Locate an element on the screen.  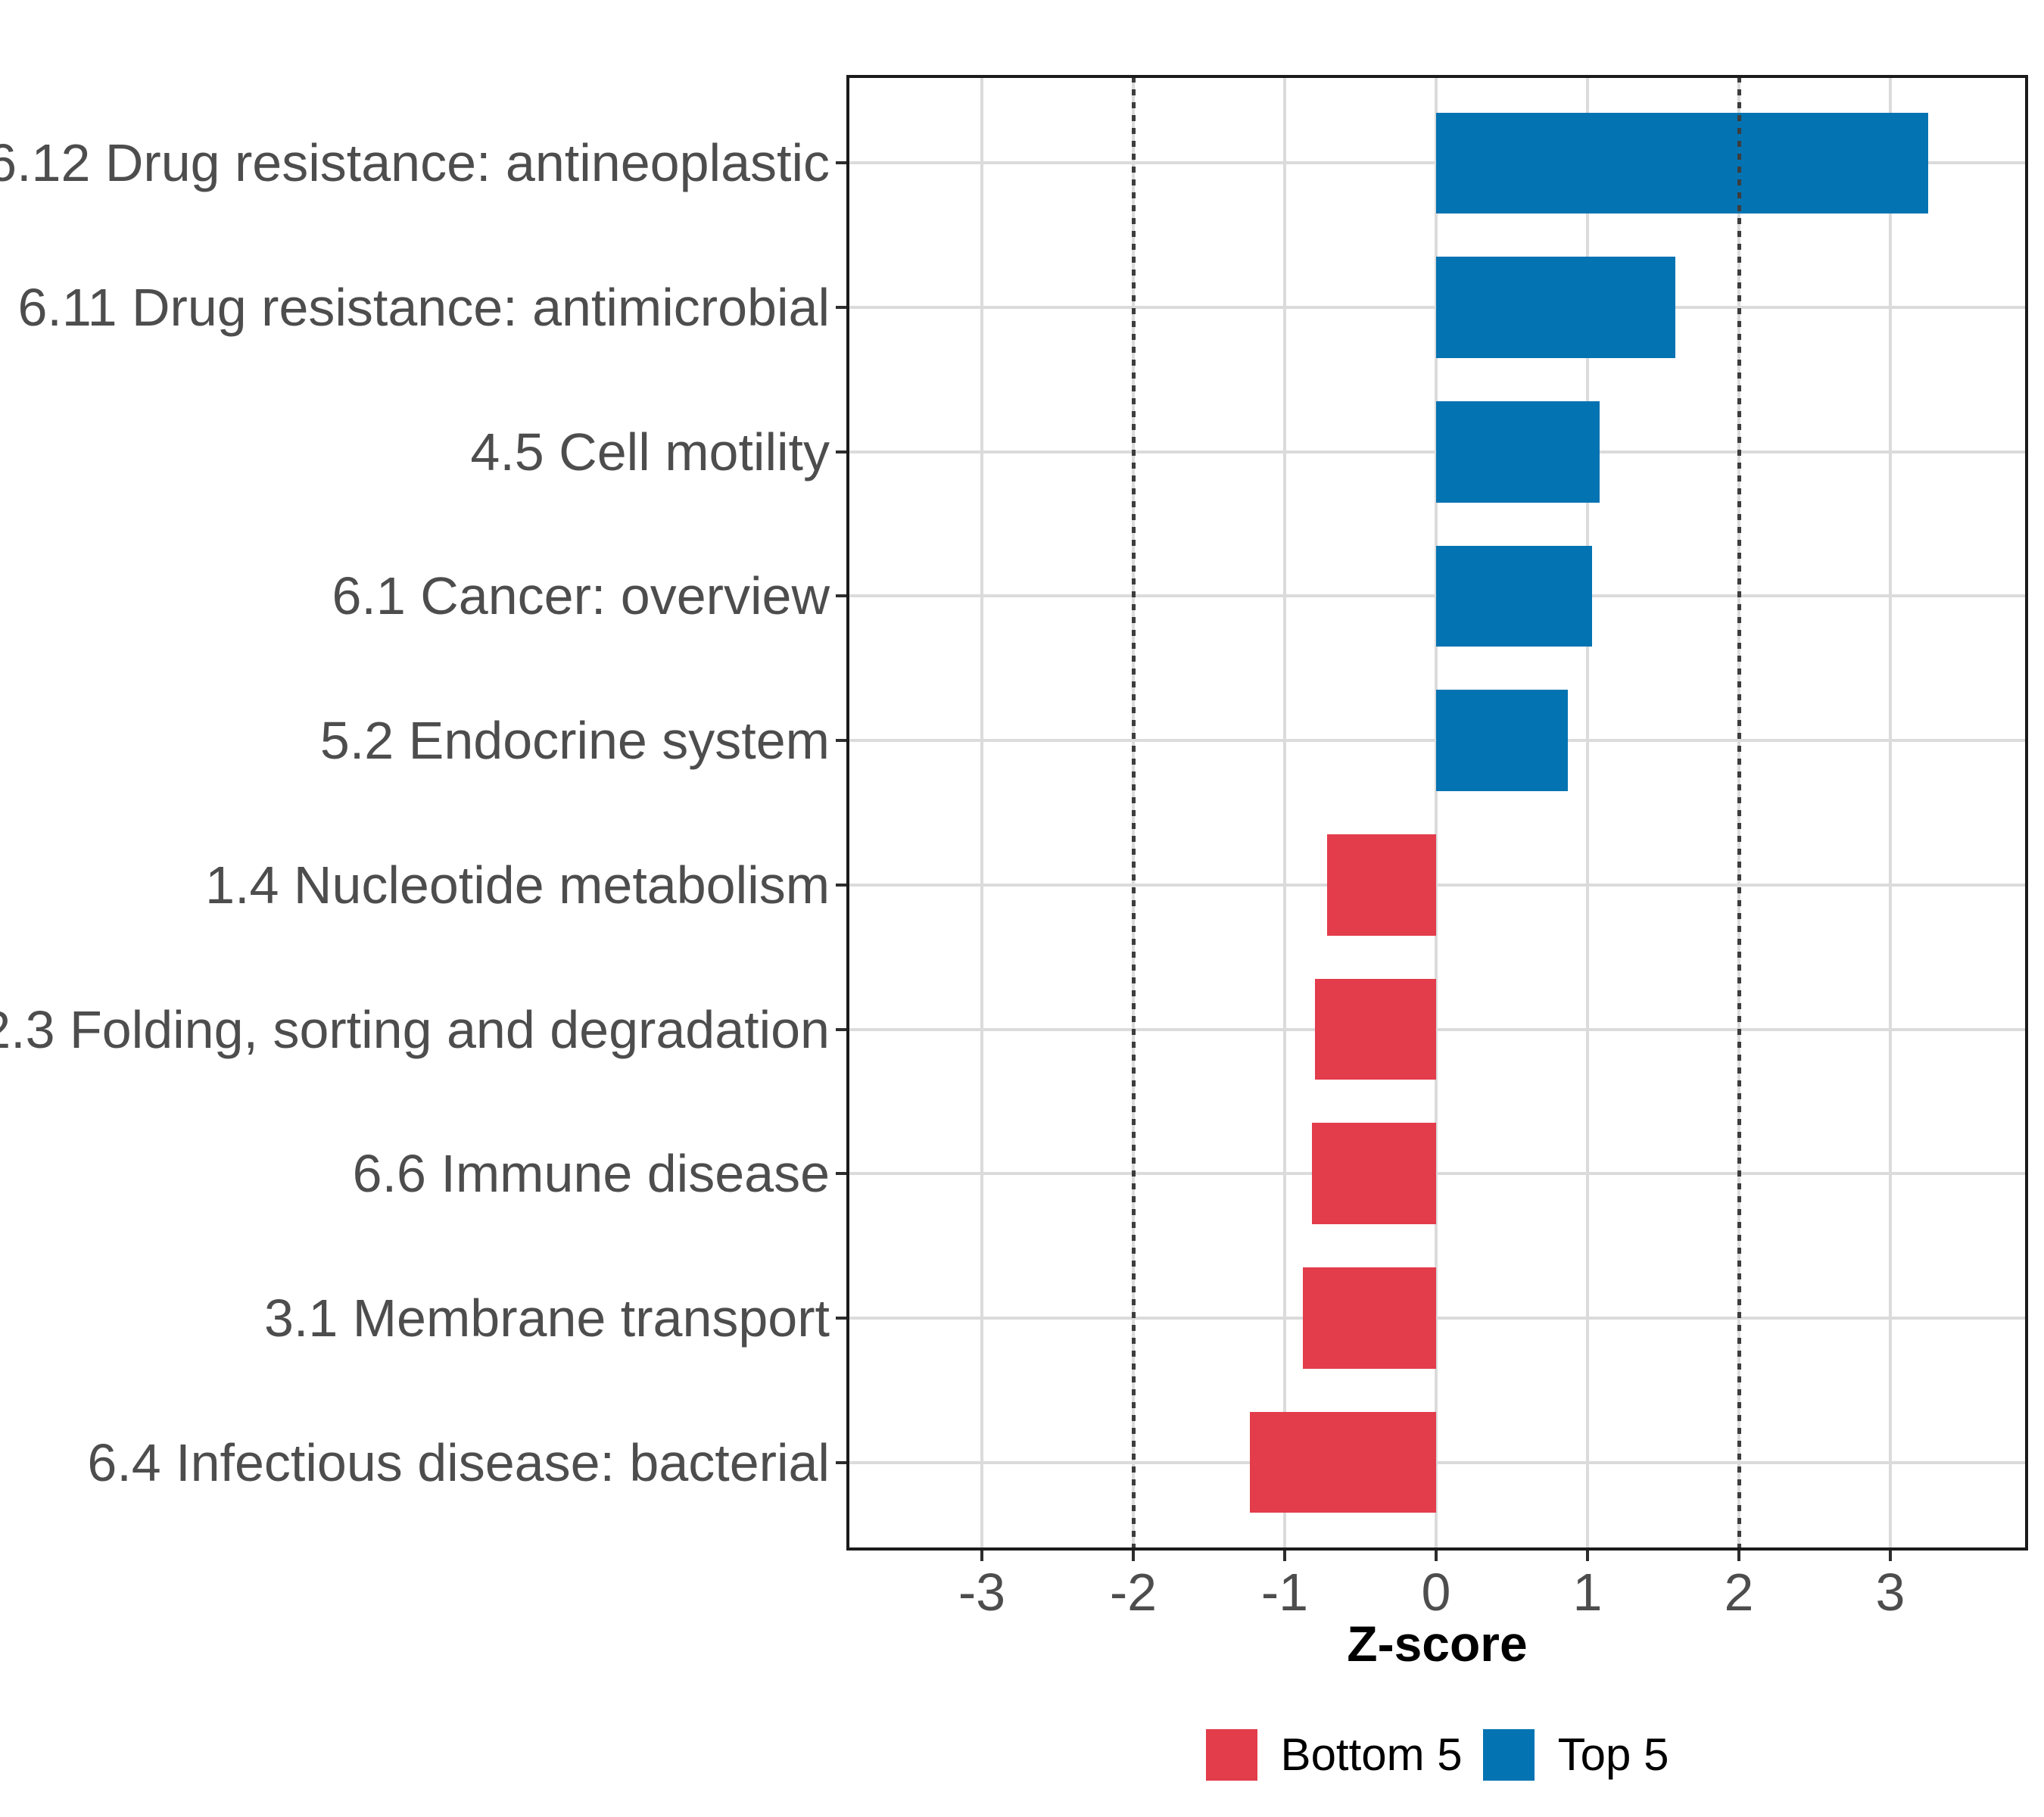
category-label: 3.1 Membrane transport is located at coordinates (546, 1318).